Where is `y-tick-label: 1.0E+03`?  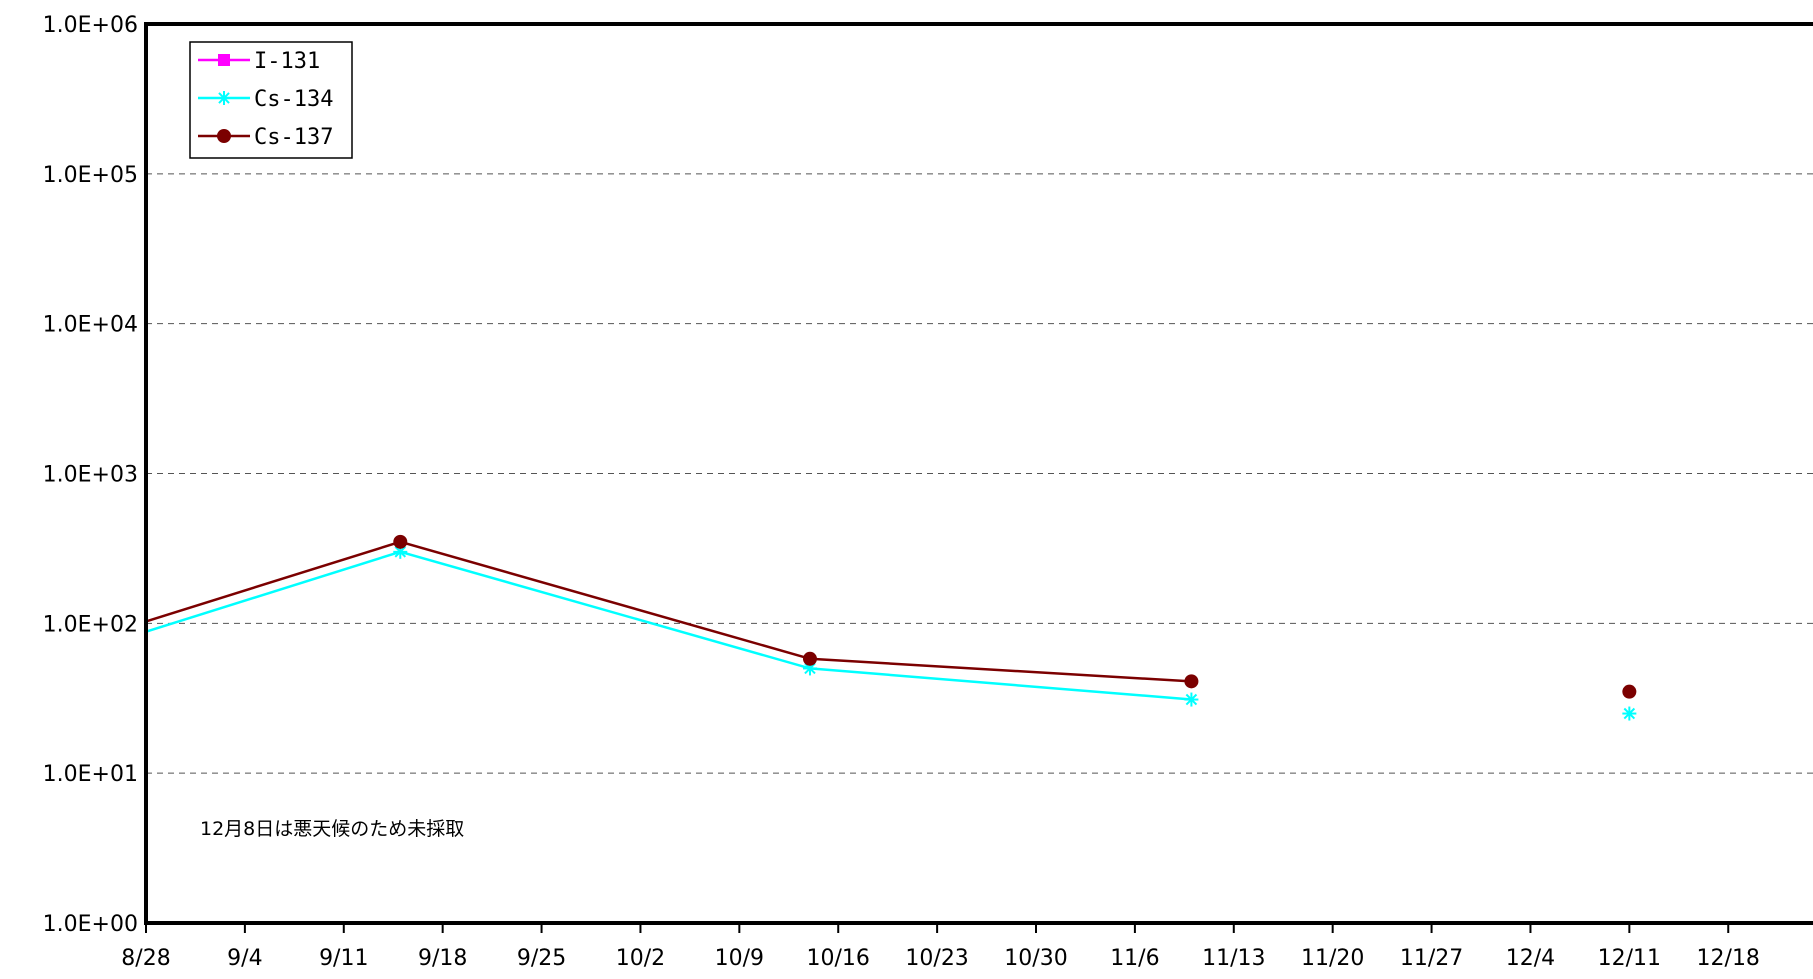 y-tick-label: 1.0E+03 is located at coordinates (90, 475).